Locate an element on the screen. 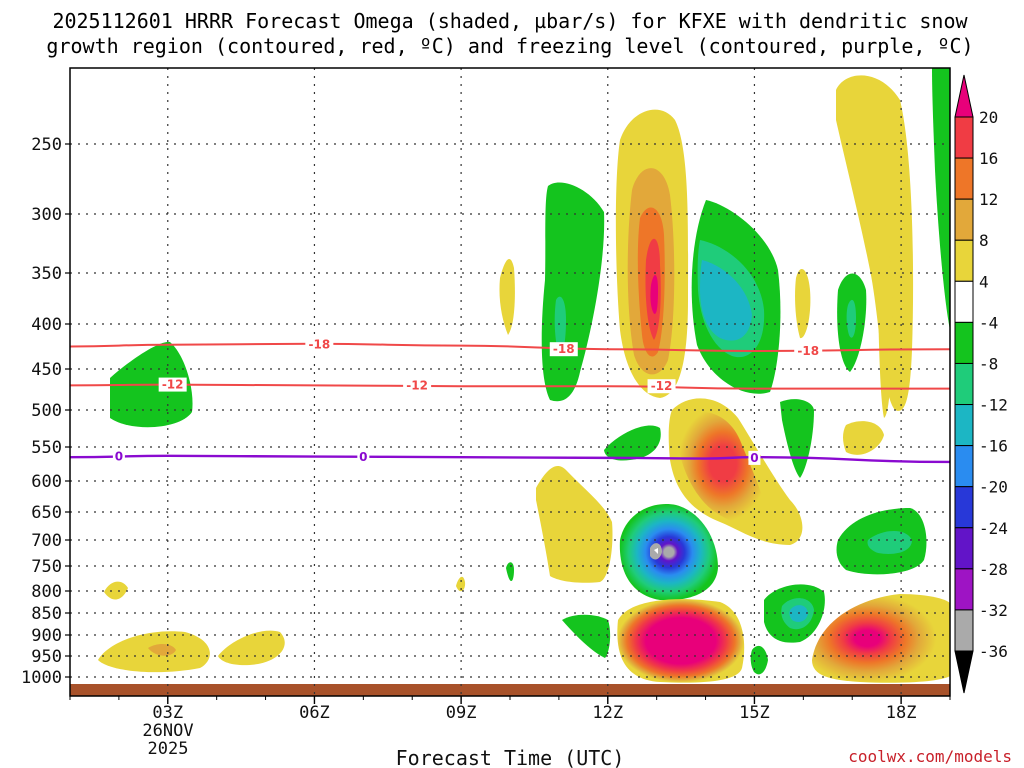 Image resolution: width=1024 pixels, height=768 pixels. colorbar-label: 20 is located at coordinates (988, 117).